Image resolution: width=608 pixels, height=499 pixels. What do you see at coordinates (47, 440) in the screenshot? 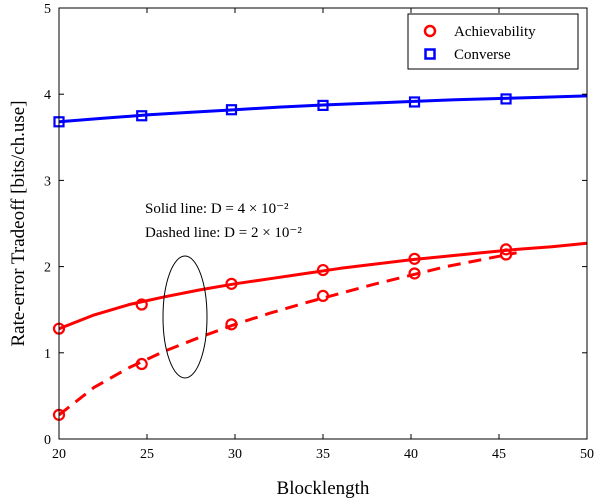
I see `y-tick-label: 0` at bounding box center [47, 440].